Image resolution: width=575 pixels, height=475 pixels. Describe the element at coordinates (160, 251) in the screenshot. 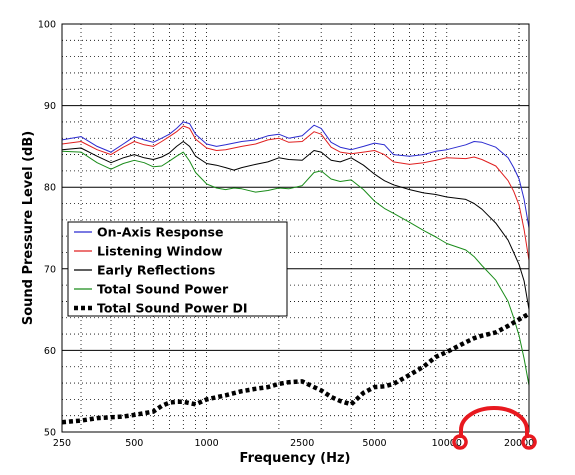

I see `legend-label: Listening Window` at that location.